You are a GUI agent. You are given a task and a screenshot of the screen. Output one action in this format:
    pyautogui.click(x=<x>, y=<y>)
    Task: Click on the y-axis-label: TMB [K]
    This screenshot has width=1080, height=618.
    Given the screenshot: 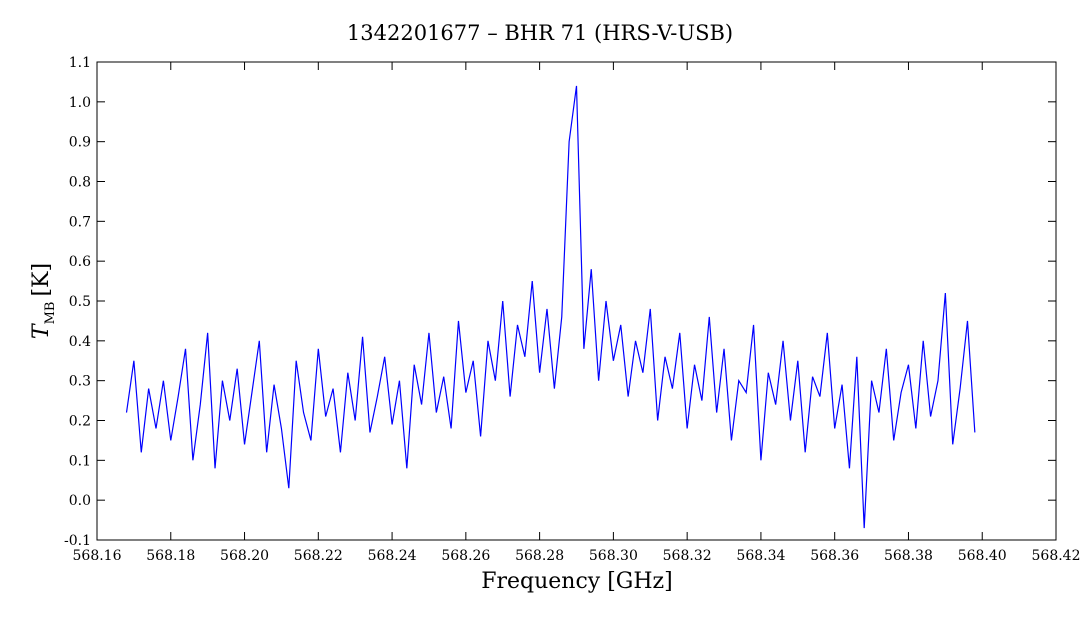 What is the action you would take?
    pyautogui.click(x=43, y=301)
    